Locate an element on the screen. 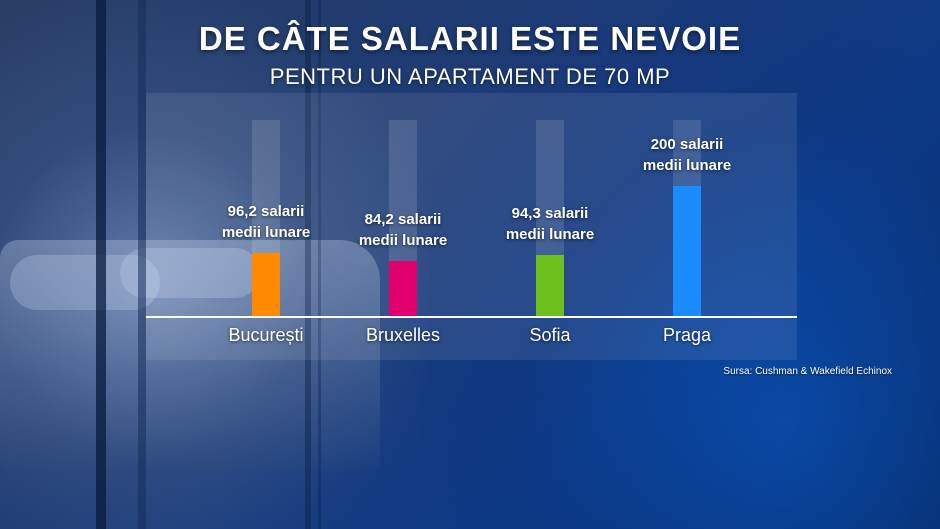 This screenshot has height=529, width=940. category-label: Sofia is located at coordinates (550, 335).